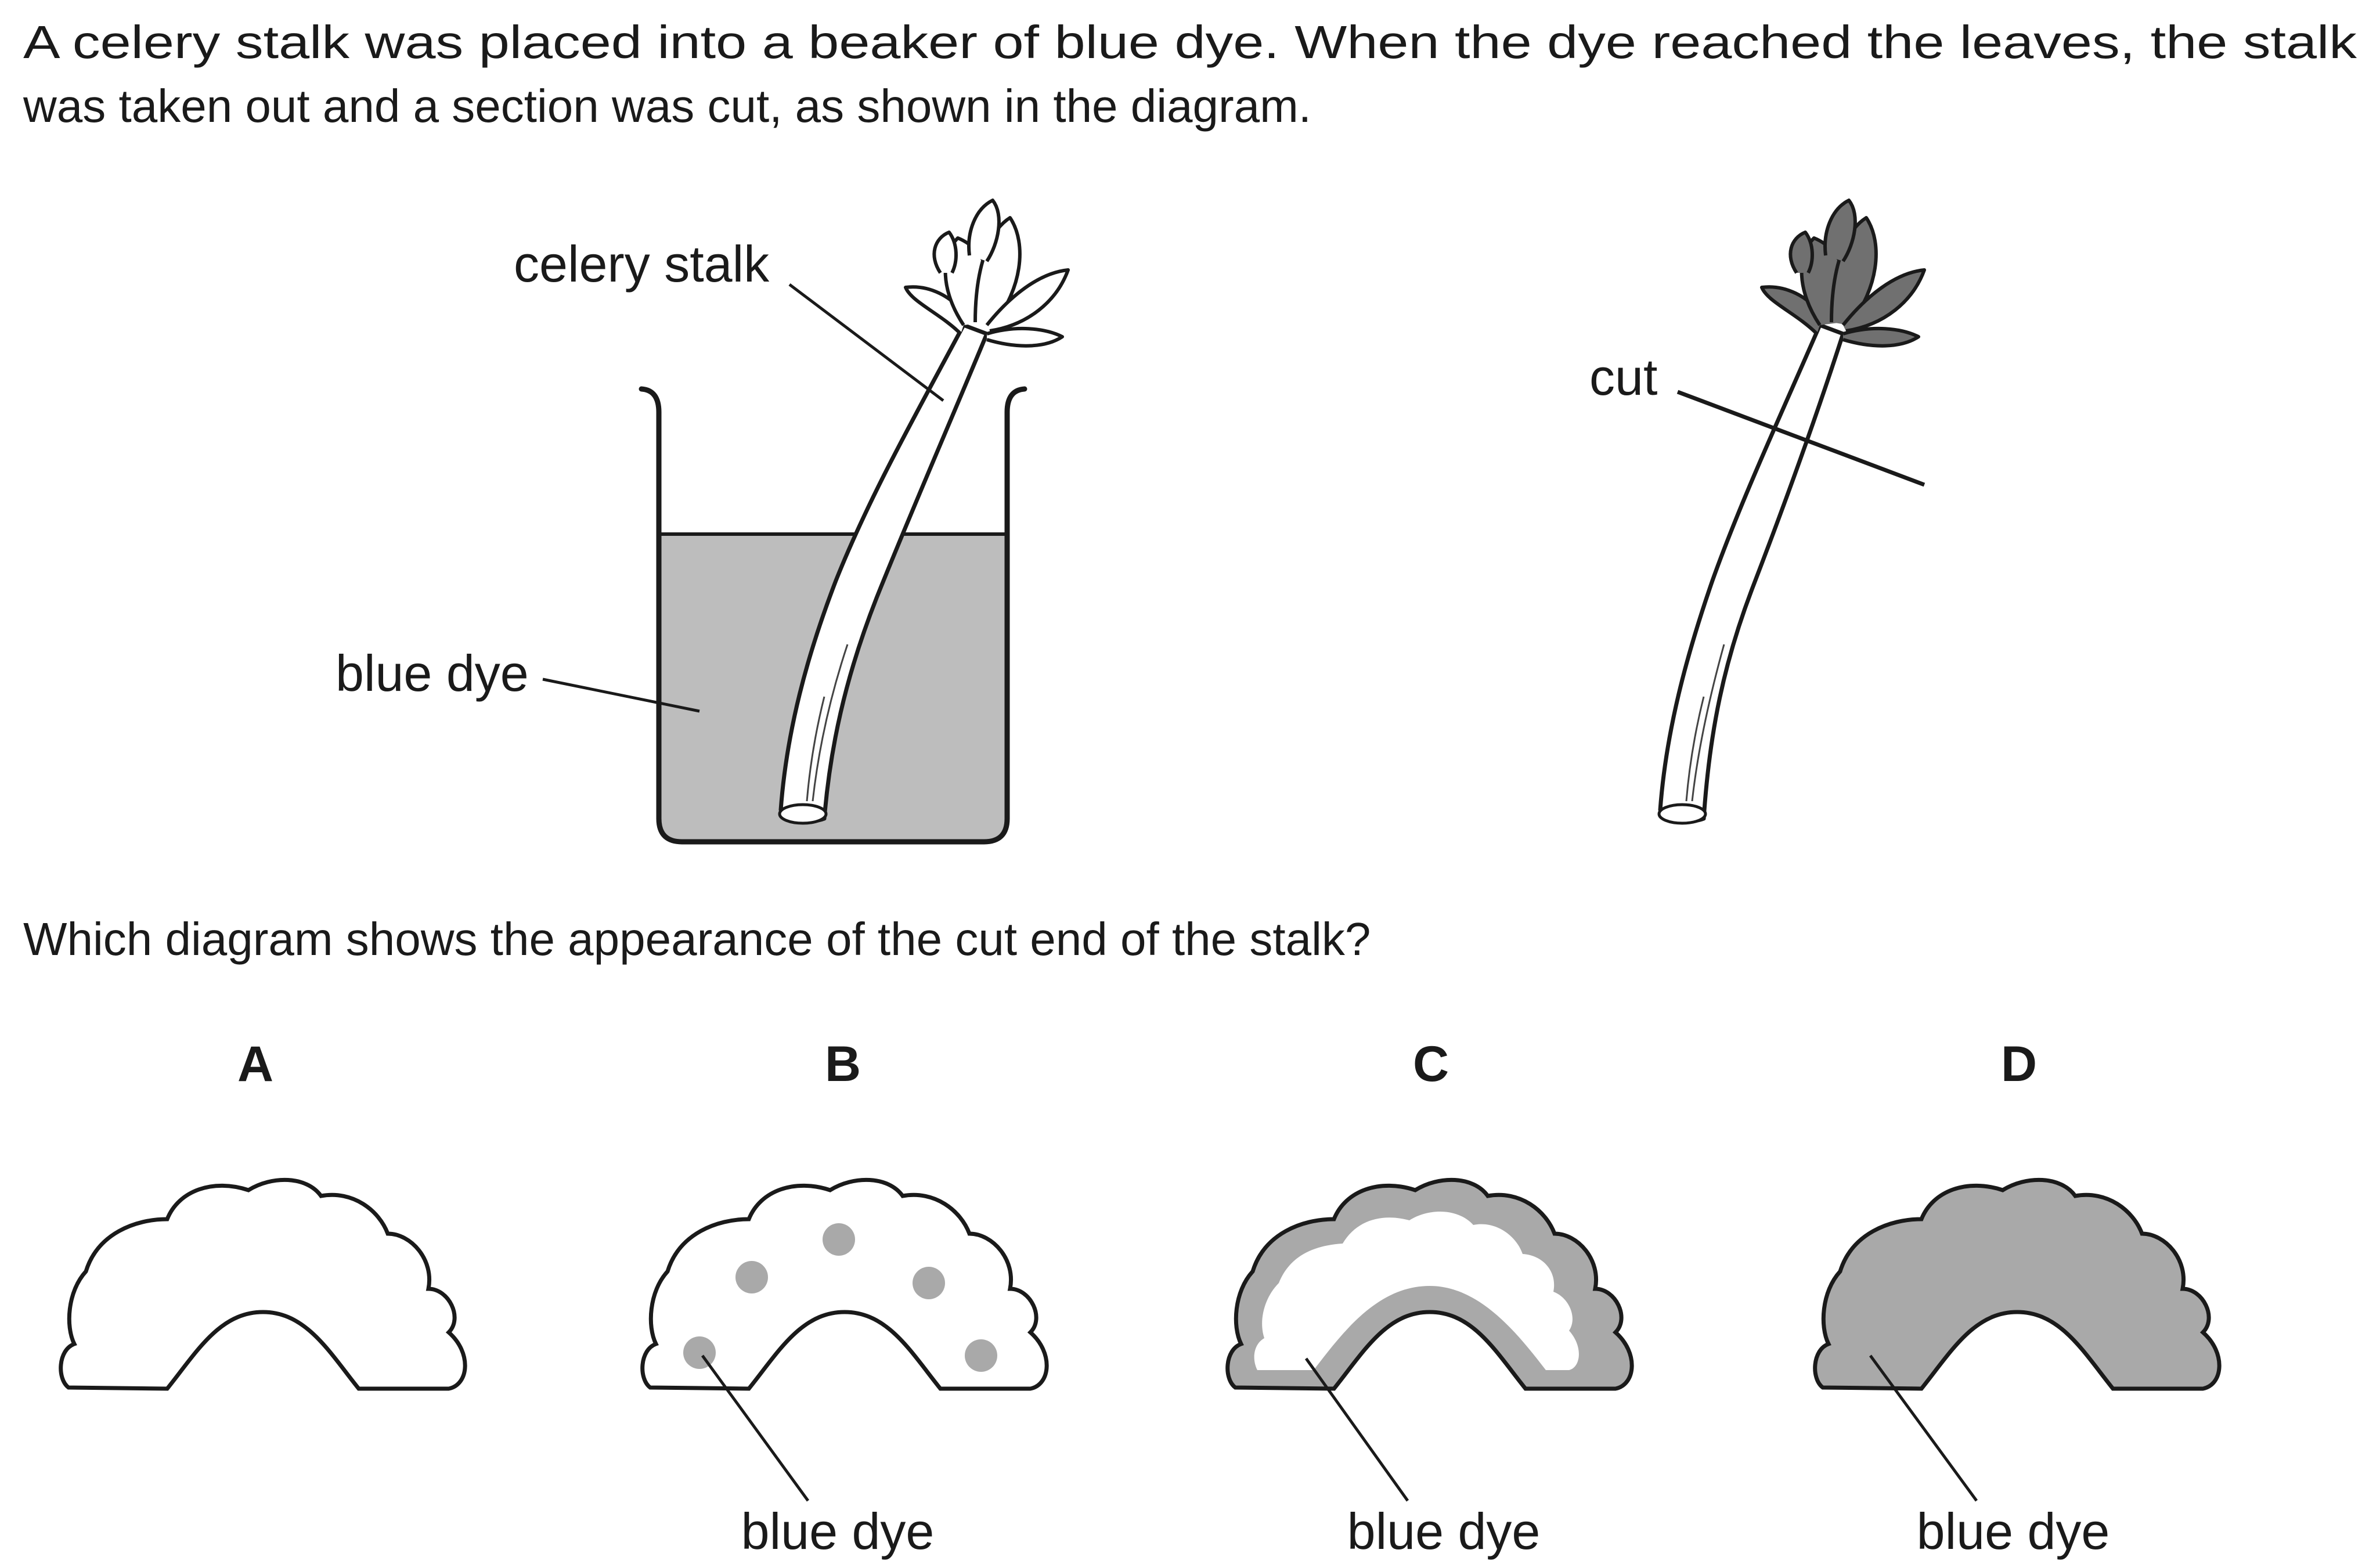 The image size is (2380, 1564). I want to click on cut-line, so click(1800, 438).